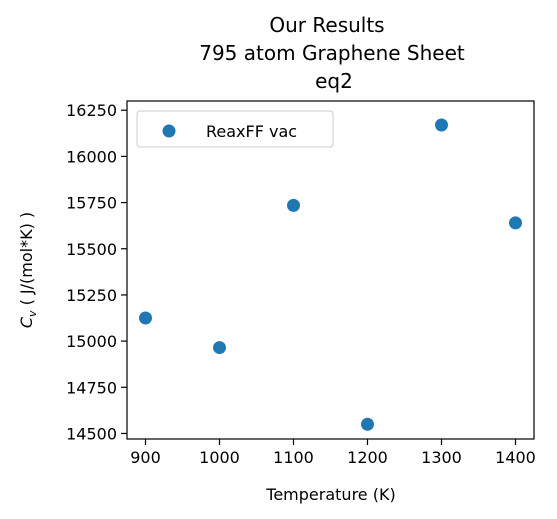  I want to click on chart-title: Our Results 795 atom Graphene Sheet eq2, so click(332, 53).